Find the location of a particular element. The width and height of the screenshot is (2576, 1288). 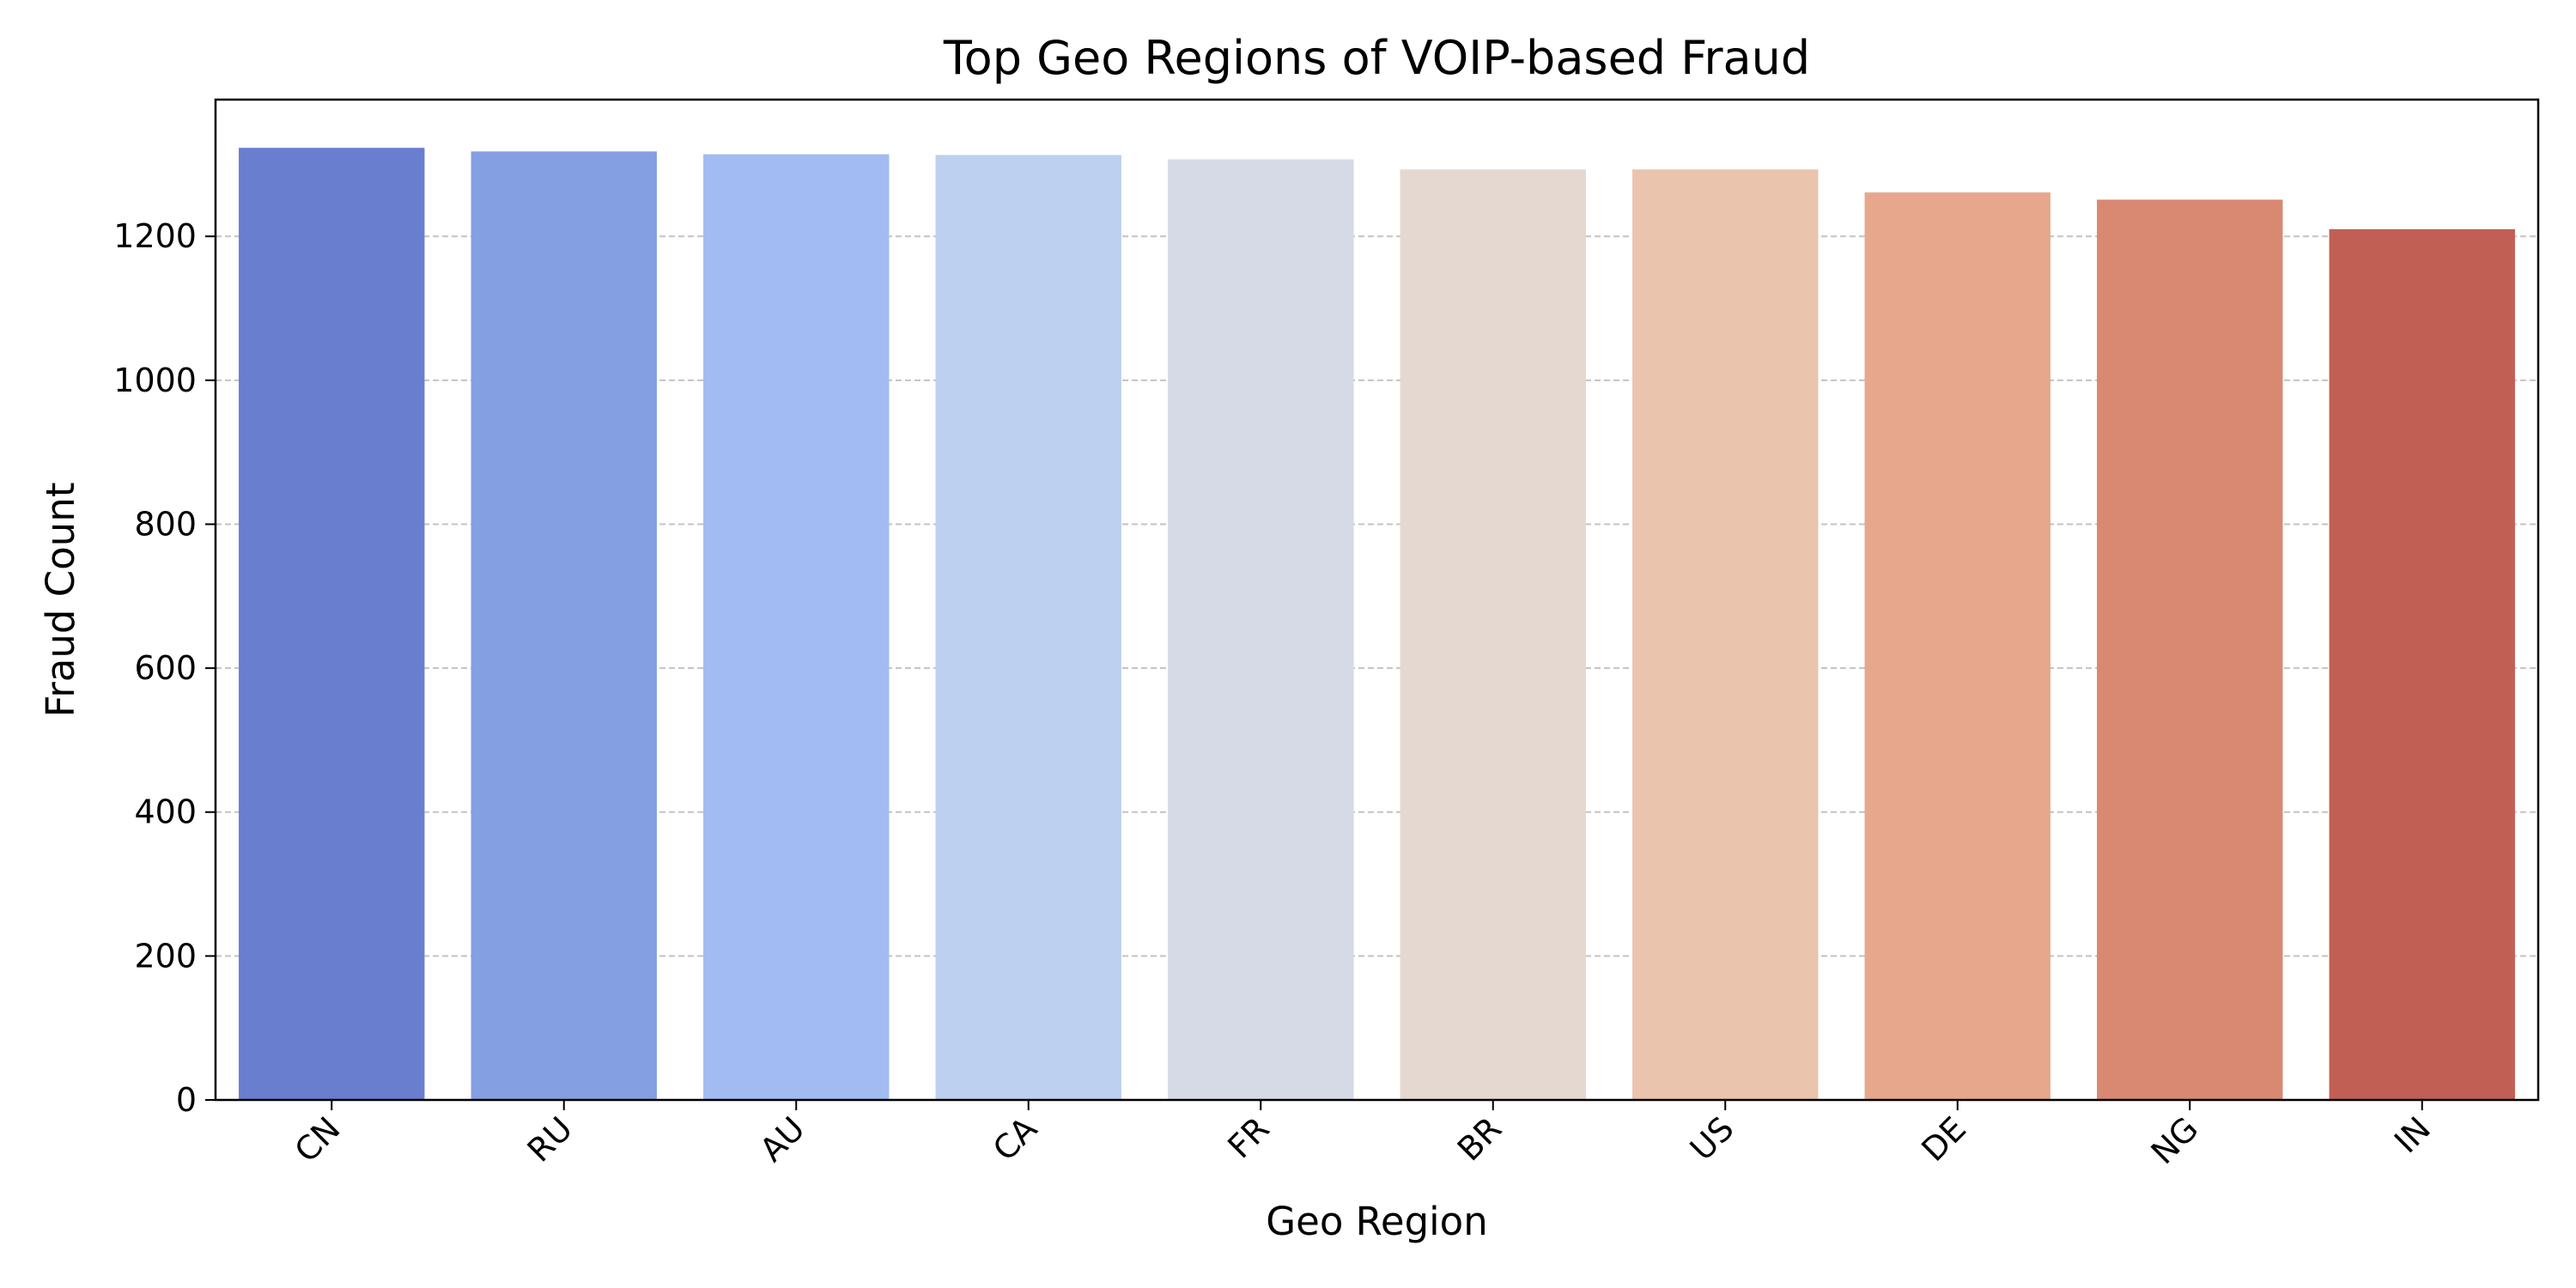

bar-br is located at coordinates (1493, 634).